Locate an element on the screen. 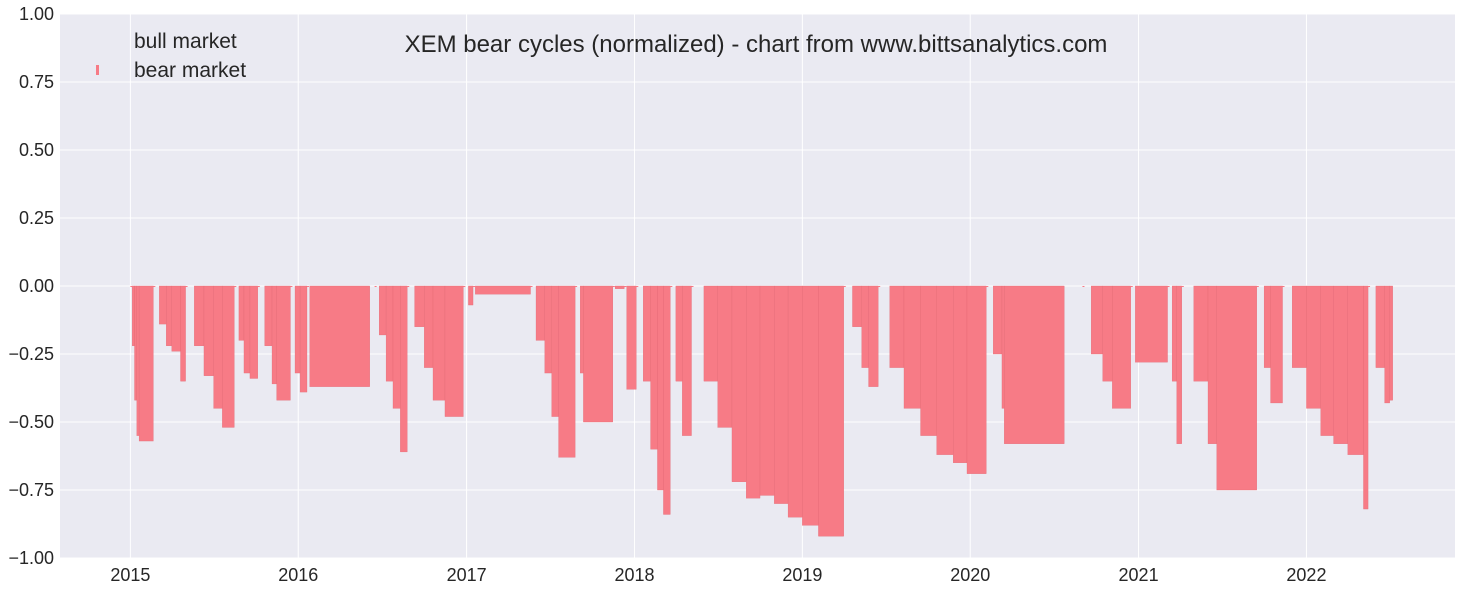 The height and width of the screenshot is (590, 1462). y-tick-label: 1.00 is located at coordinates (36, 14).